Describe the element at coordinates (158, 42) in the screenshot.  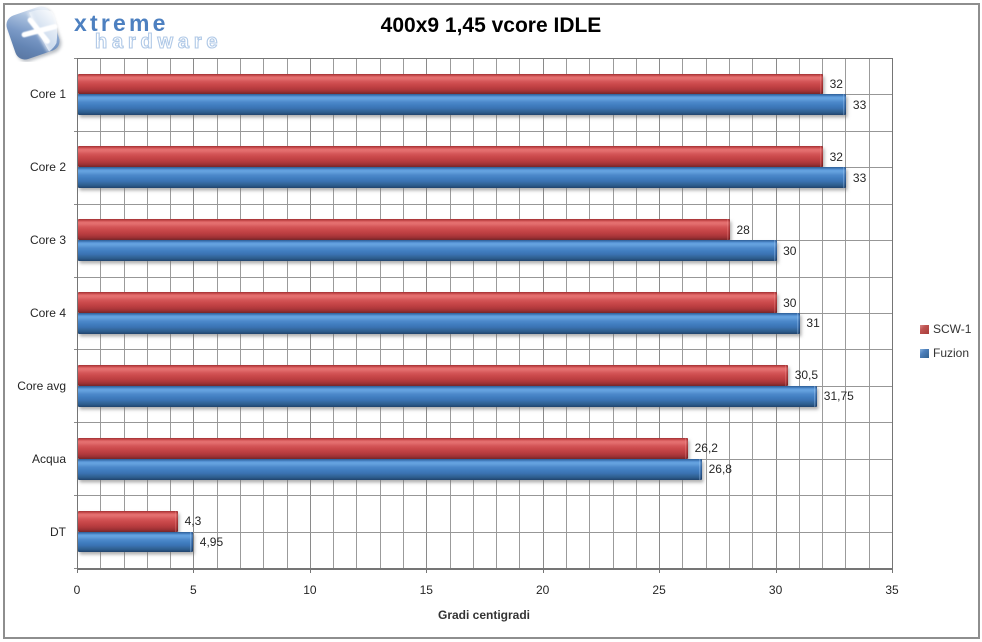
I see `svg-text: hardware` at that location.